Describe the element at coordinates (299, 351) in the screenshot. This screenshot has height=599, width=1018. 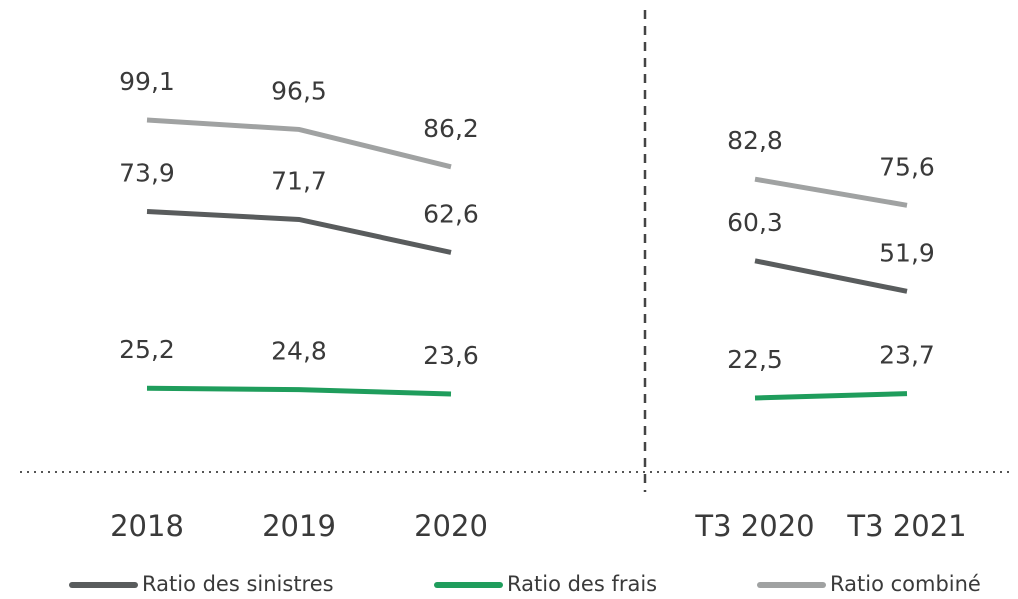
I see `data-label: 24,8` at that location.